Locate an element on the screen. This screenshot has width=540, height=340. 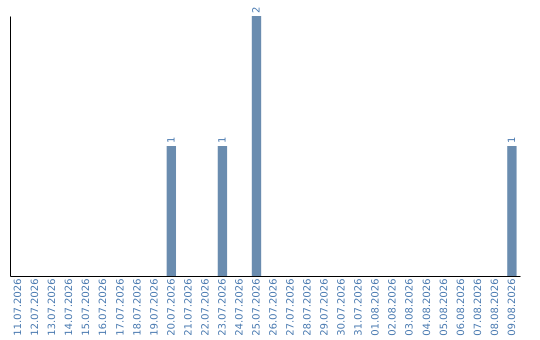
x-tick-label: 29.07.2026 is located at coordinates (325, 307).